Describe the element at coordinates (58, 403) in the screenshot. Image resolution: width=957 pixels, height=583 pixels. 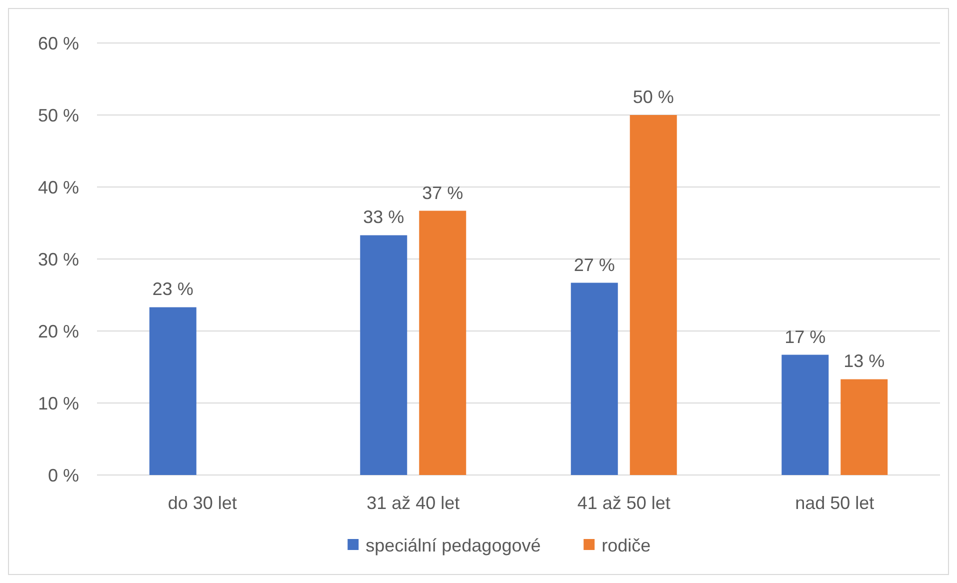
I see `y-tick-label: 10 %` at that location.